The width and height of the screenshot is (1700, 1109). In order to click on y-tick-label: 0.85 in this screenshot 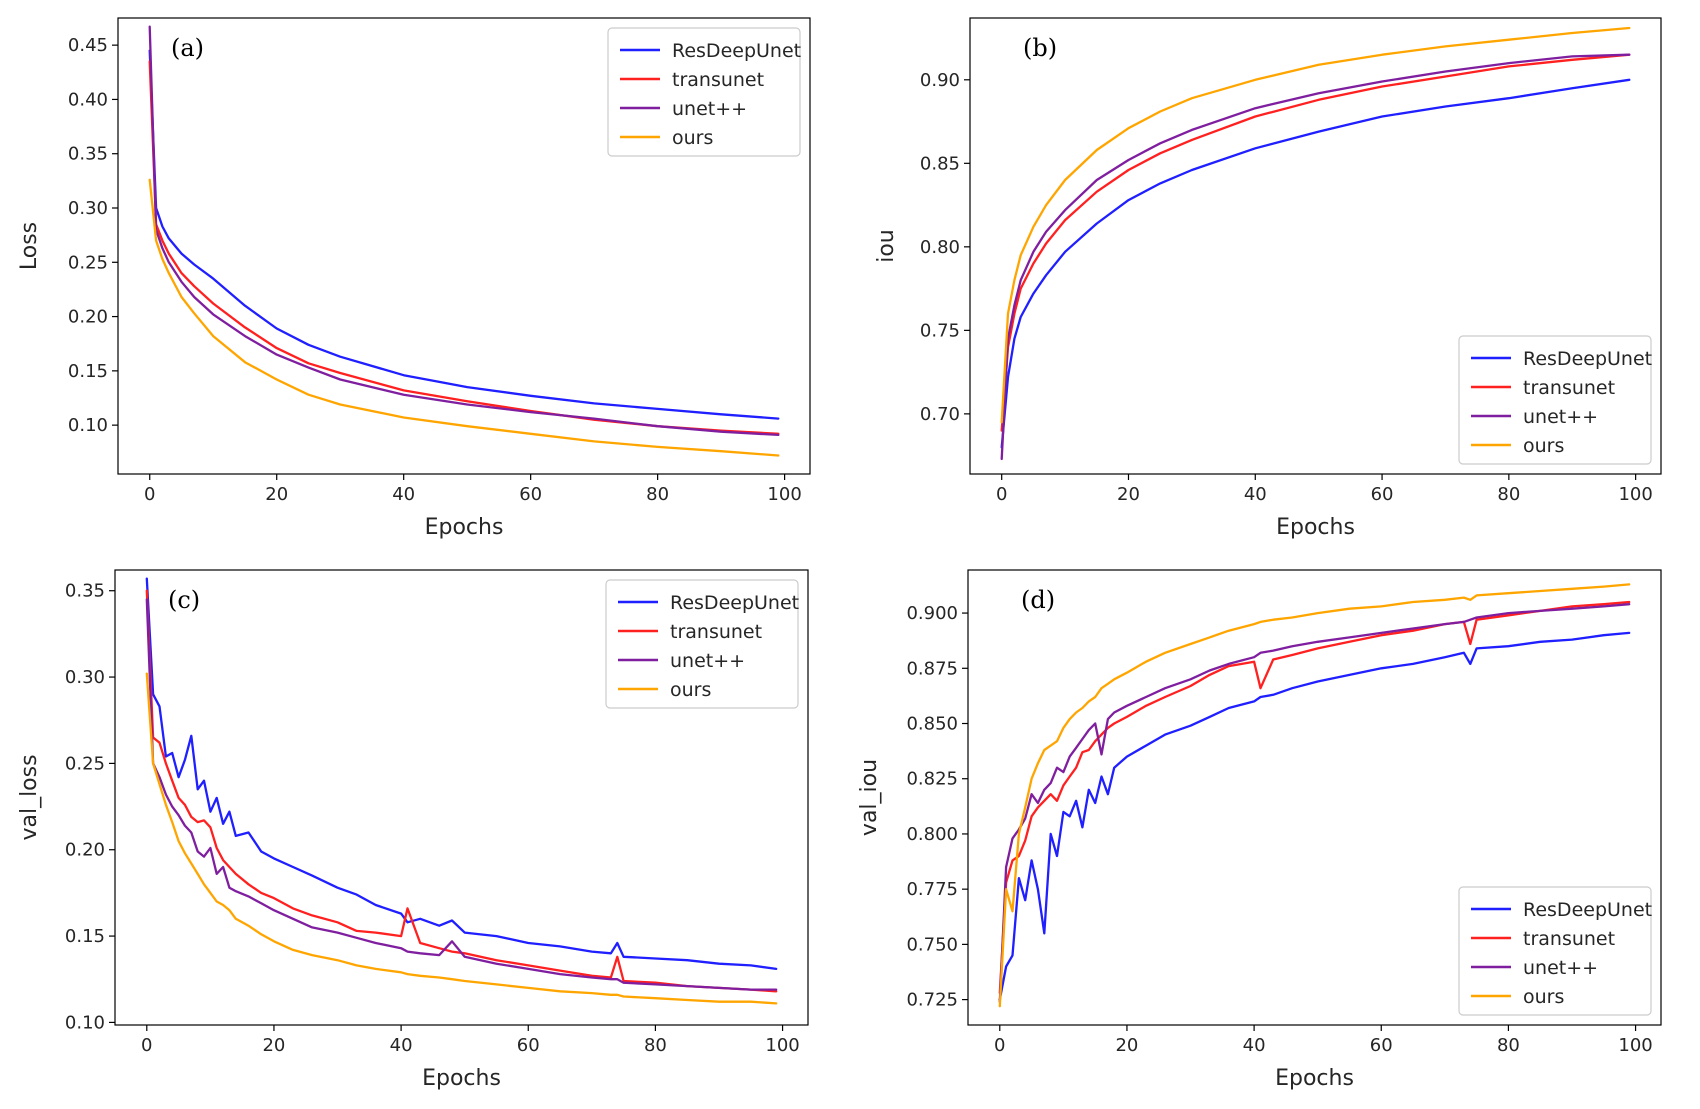, I will do `click(940, 163)`.